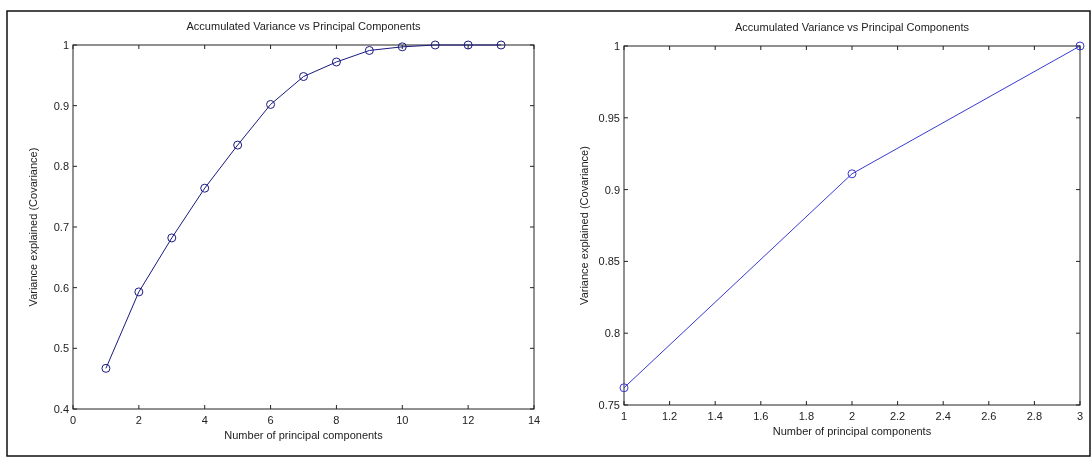 Image resolution: width=1092 pixels, height=458 pixels. Describe the element at coordinates (897, 416) in the screenshot. I see `x-tick-label: 2.2` at that location.